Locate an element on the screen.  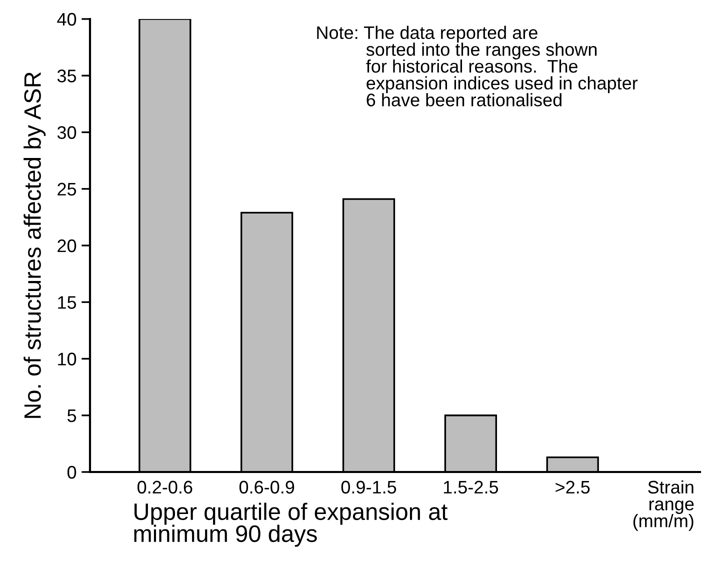
y-tick-label: 35 is located at coordinates (66, 76).